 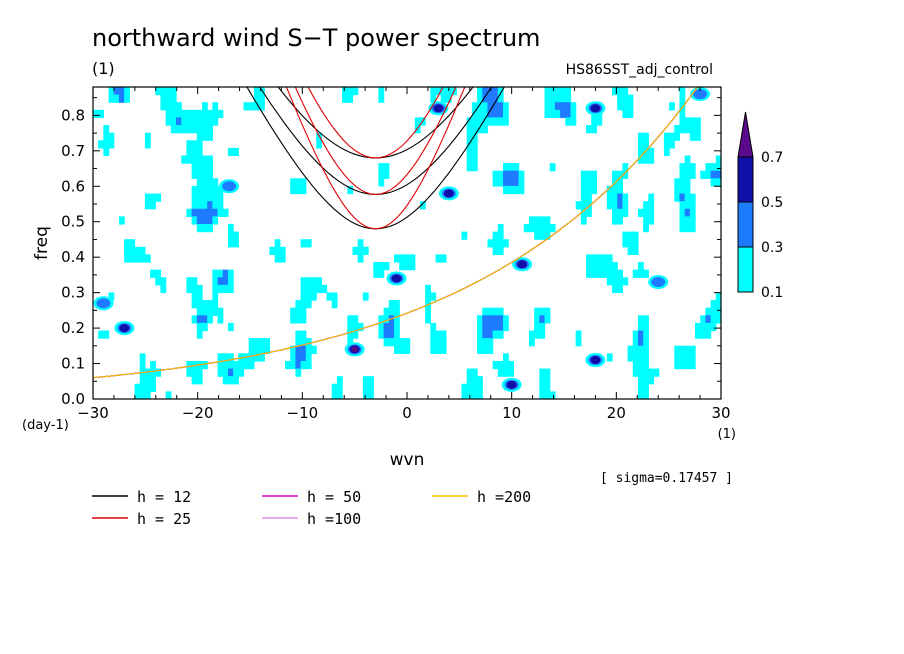 What do you see at coordinates (311, 508) in the screenshot?
I see `legend: h = 12 h = 25 h = 50 h =100 h =200` at bounding box center [311, 508].